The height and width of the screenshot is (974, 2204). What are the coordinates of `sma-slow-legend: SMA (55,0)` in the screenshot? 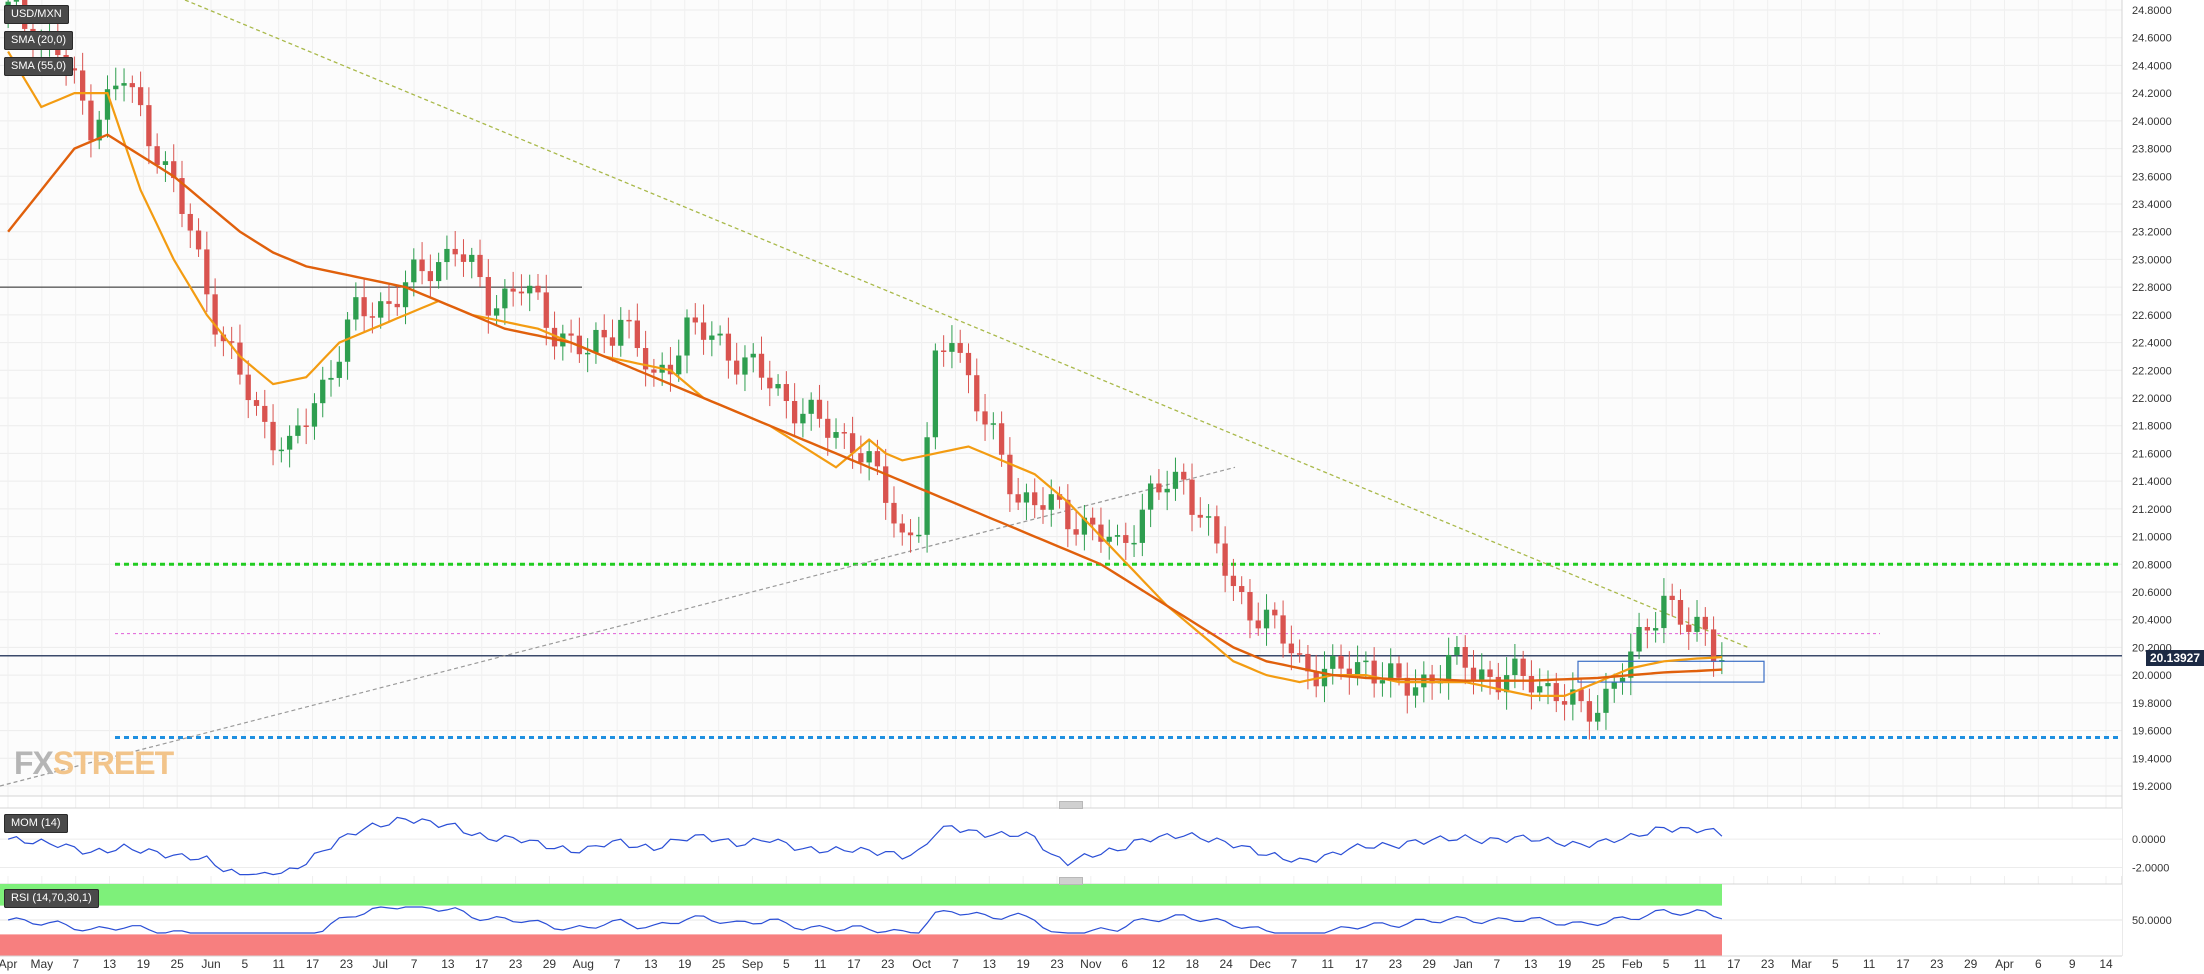 It's located at (39, 66).